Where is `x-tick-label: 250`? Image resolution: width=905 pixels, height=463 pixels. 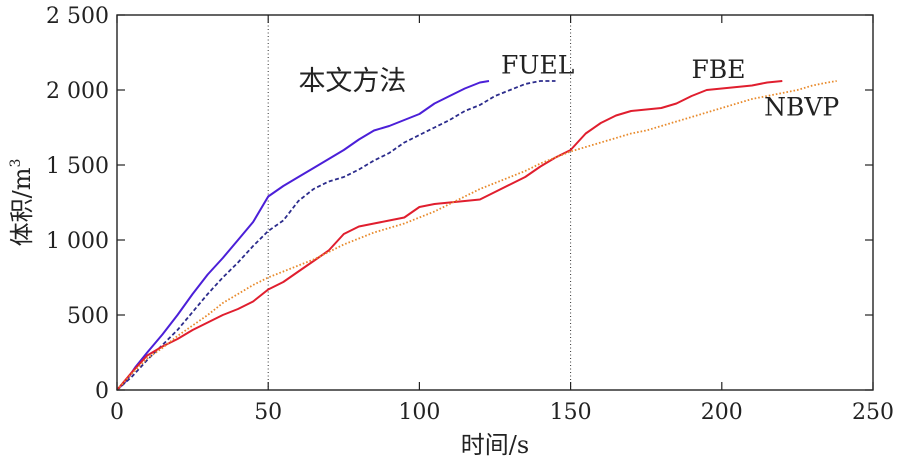 x-tick-label: 250 is located at coordinates (873, 412).